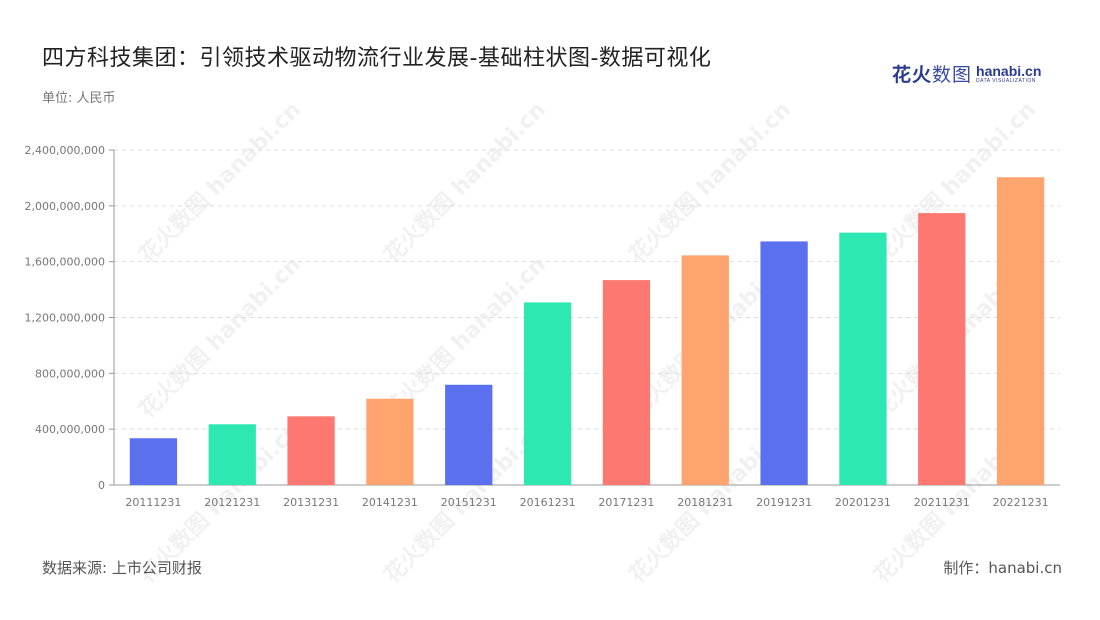  I want to click on y-tick-label: 2,000,000,000, so click(65, 206).